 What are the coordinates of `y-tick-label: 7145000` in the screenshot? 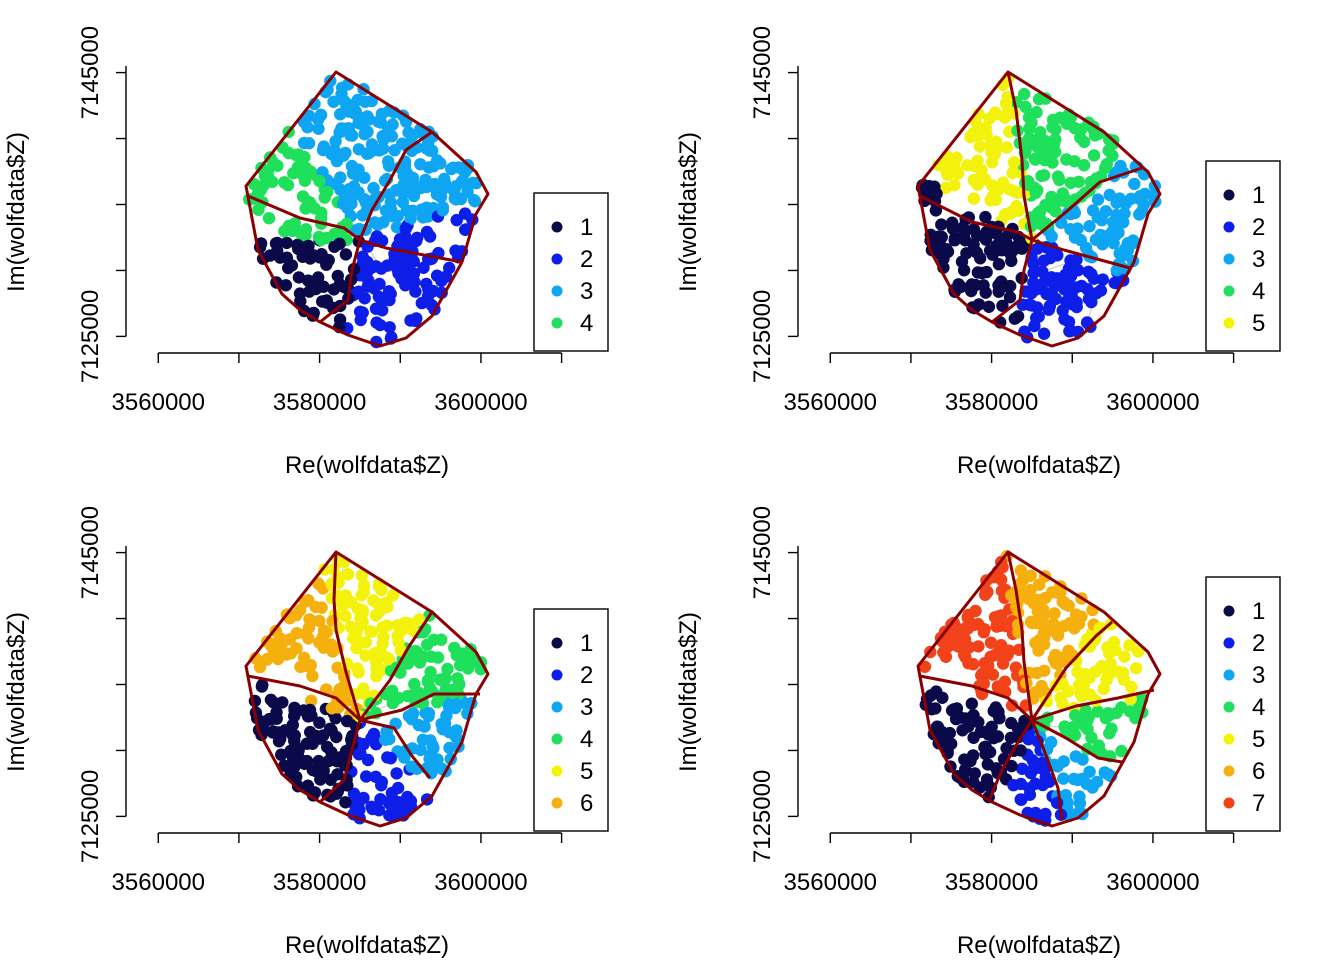 It's located at (762, 72).